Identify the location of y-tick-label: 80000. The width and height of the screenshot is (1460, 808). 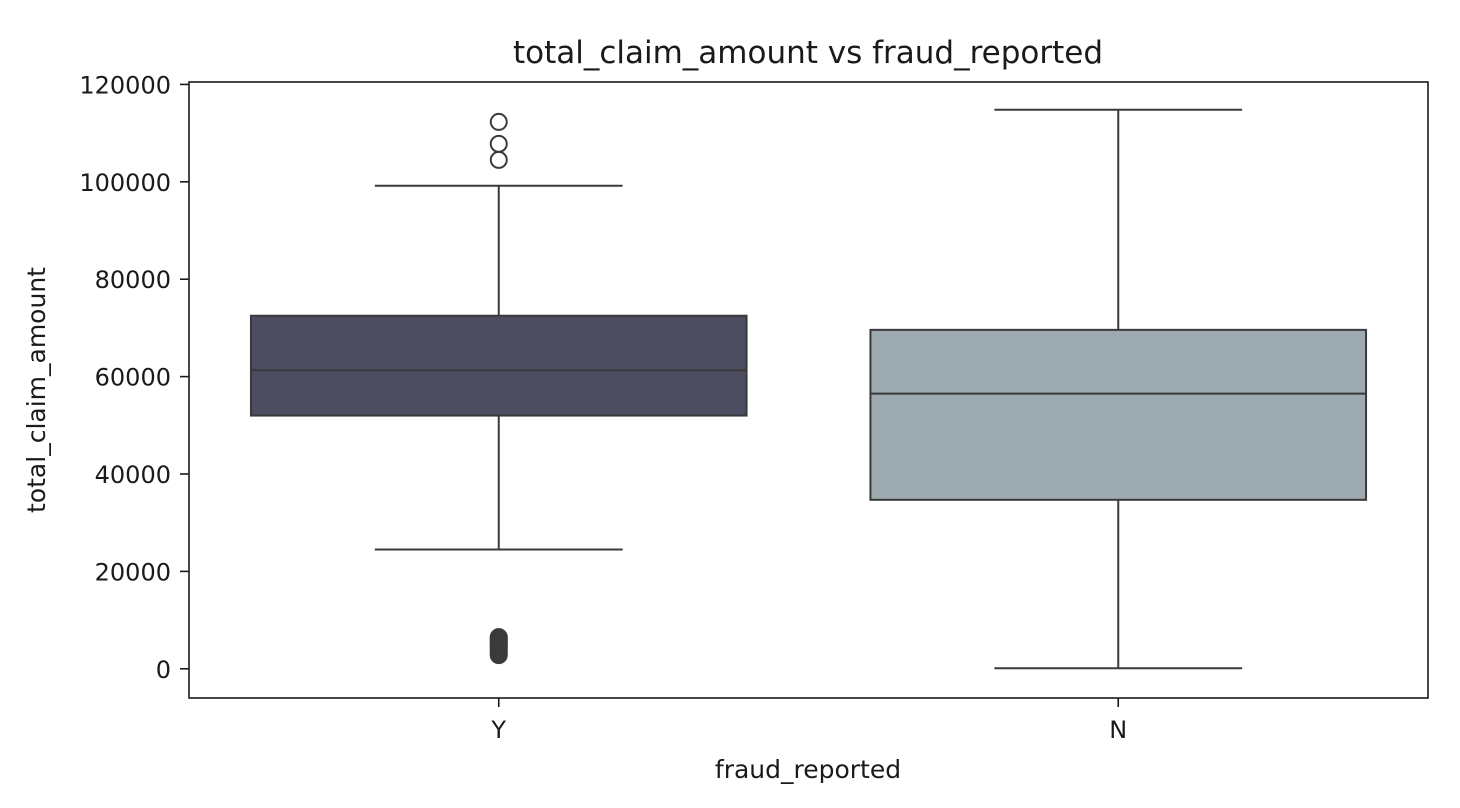
(133, 280).